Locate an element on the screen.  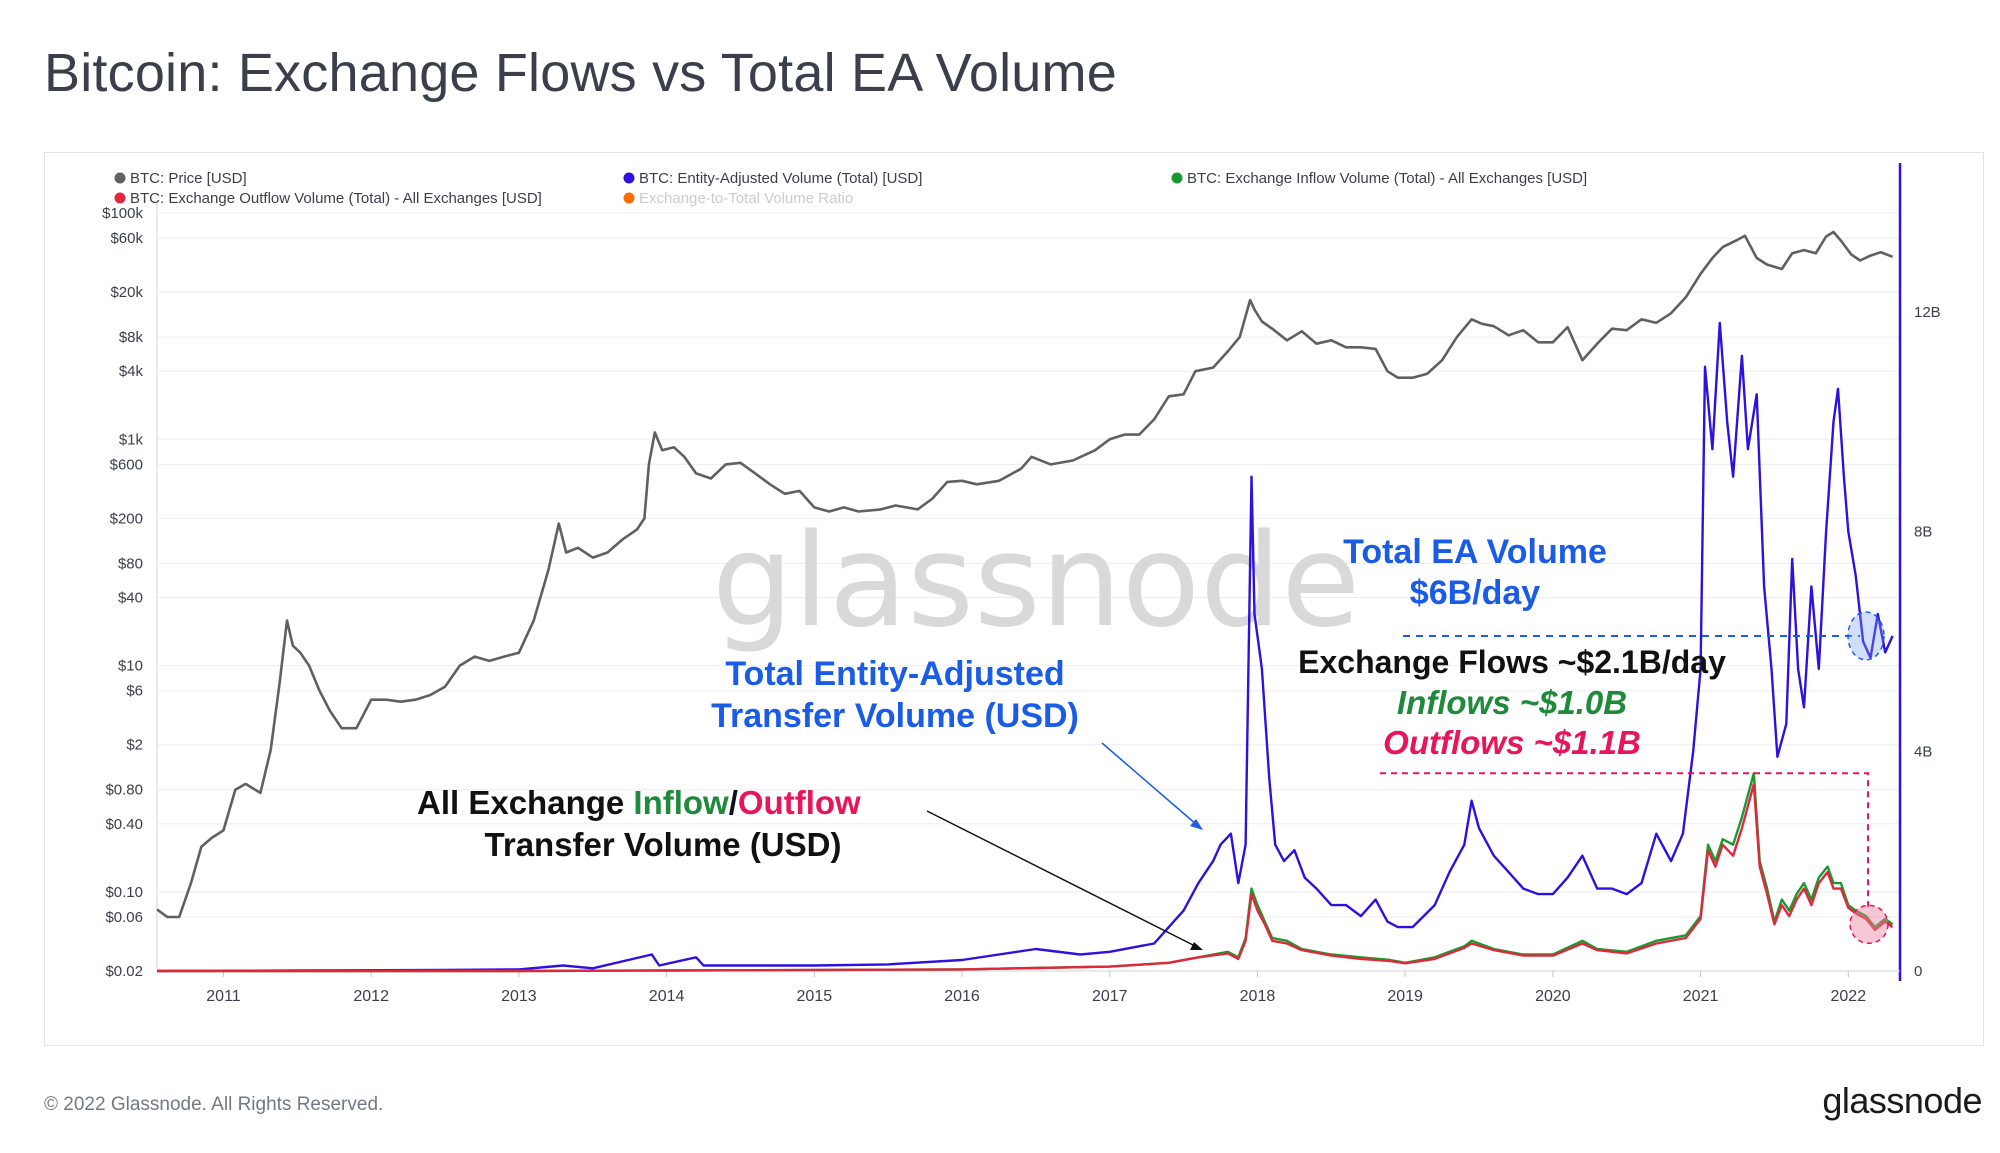
y-left-tick-label: $100k is located at coordinates (122, 213).